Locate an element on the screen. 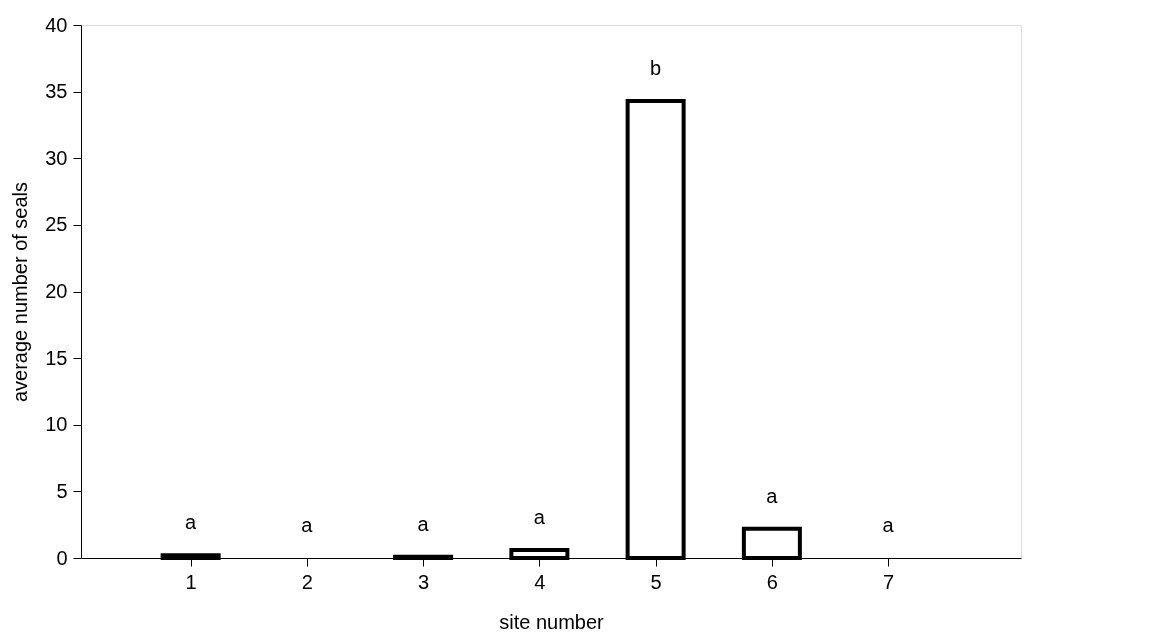  y-tick-label: 0 is located at coordinates (62, 557).